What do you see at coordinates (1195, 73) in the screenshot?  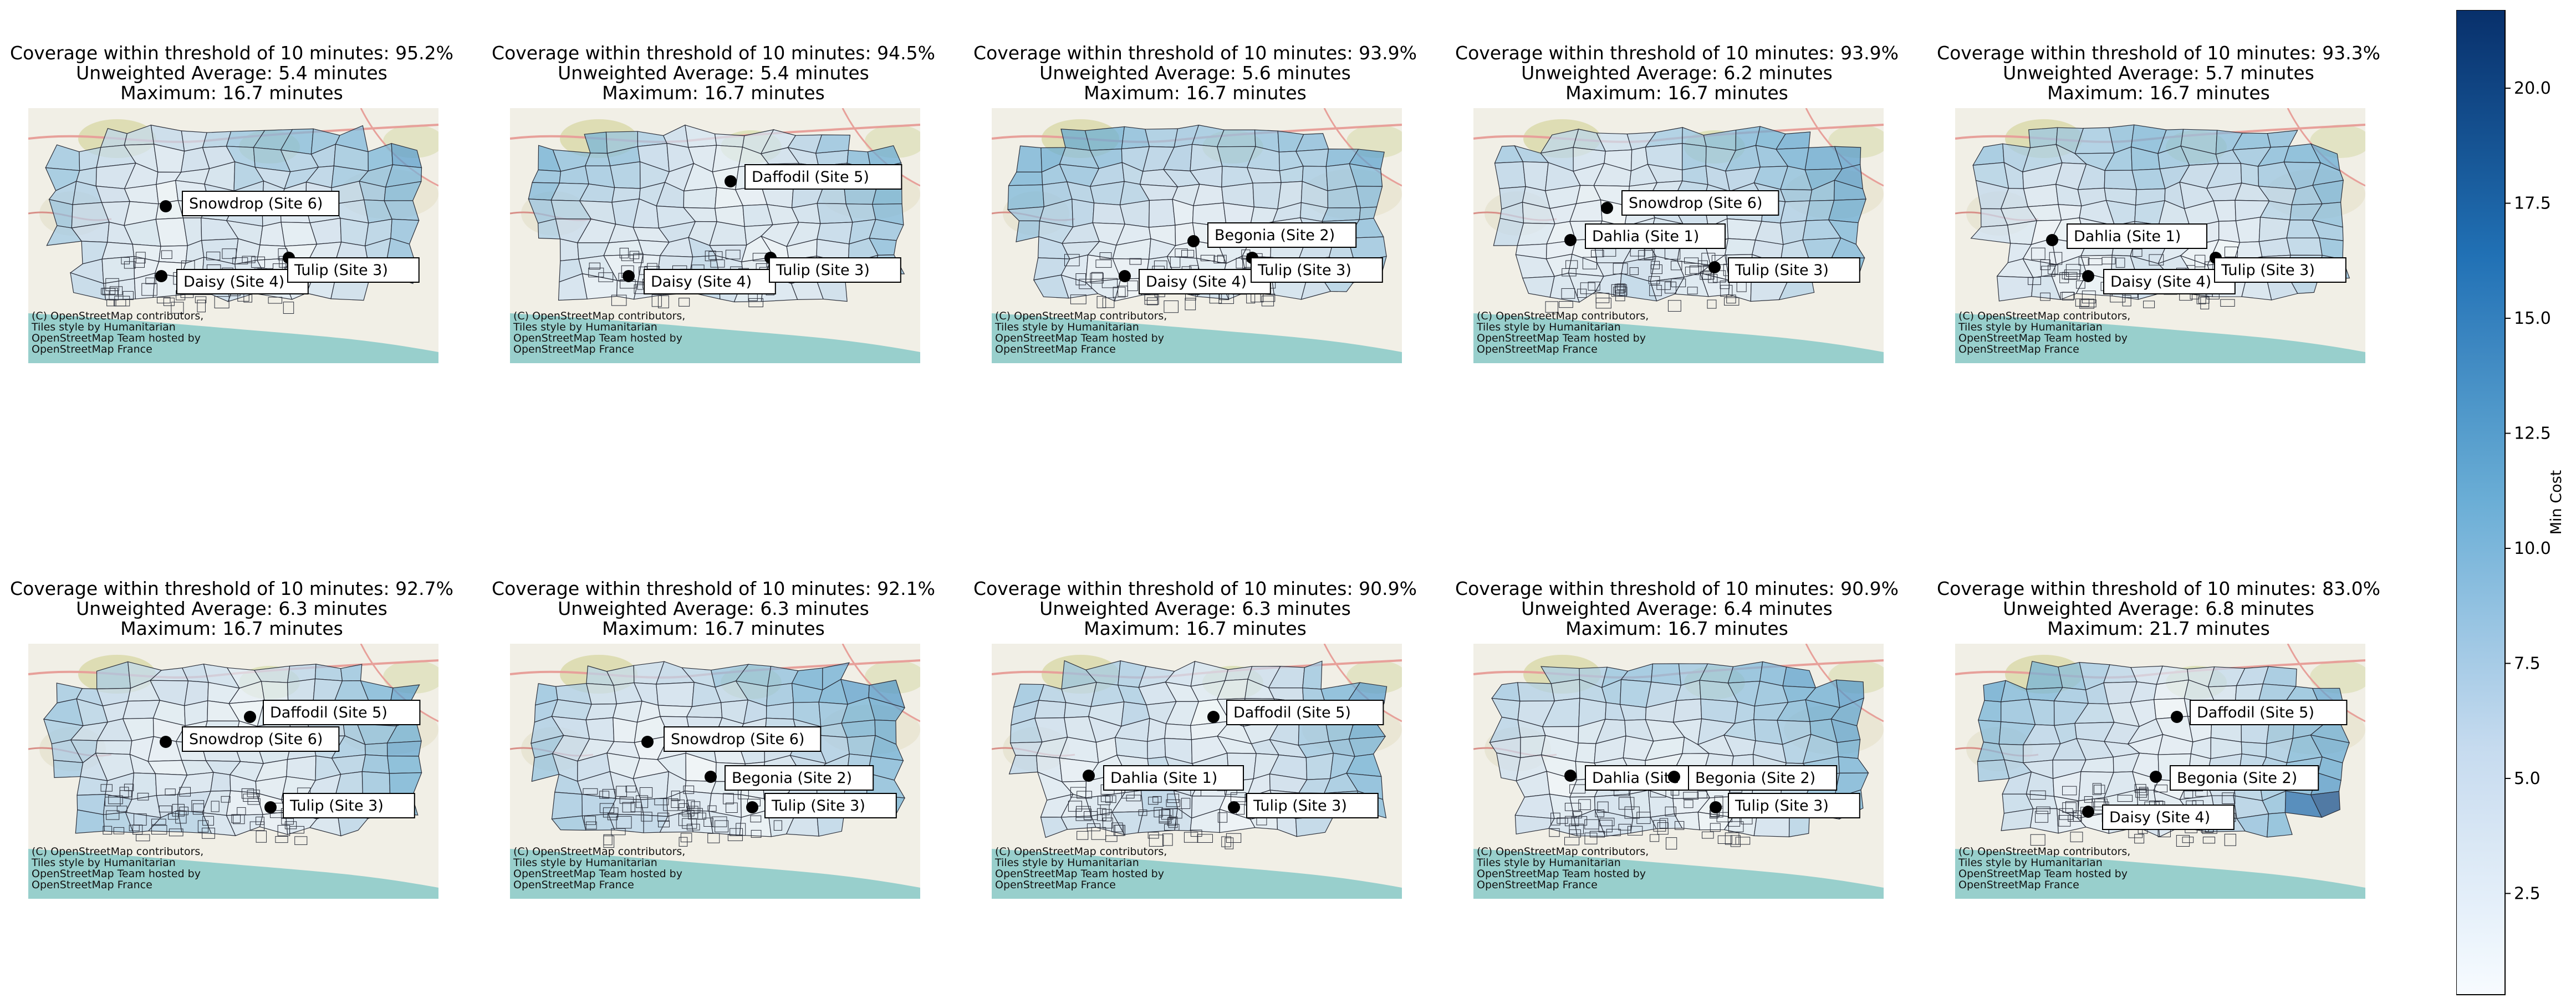 I see `panel-title-line: Unweighted Average: 5.6 minutes` at bounding box center [1195, 73].